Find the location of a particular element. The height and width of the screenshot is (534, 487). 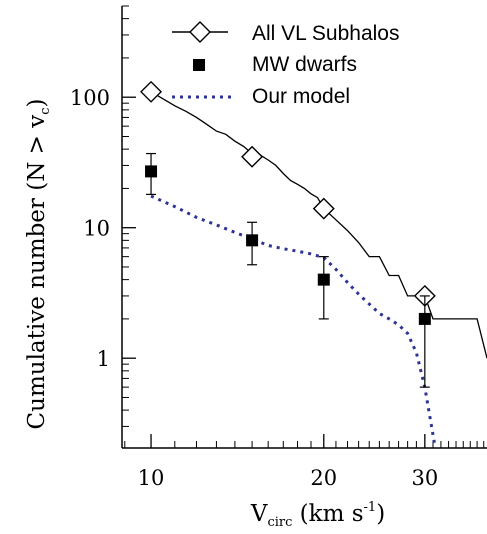

y-tick-label: 100 is located at coordinates (90, 98).